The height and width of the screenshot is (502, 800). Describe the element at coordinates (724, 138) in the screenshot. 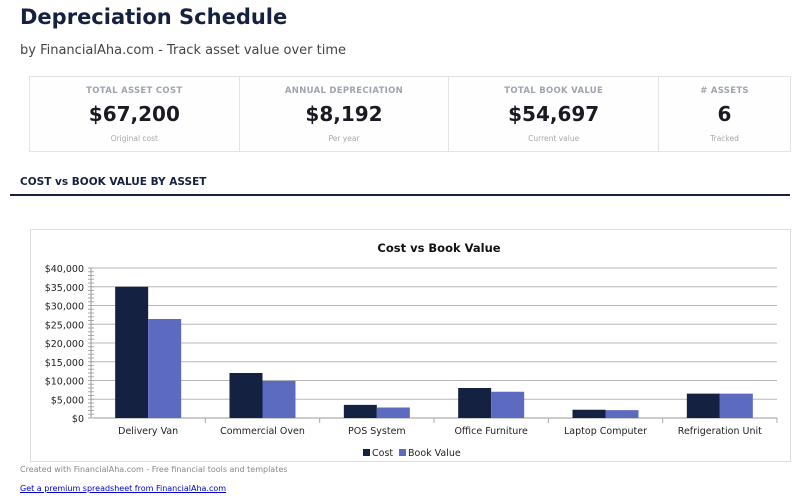

I see `kpi-sub: Tracked` at that location.